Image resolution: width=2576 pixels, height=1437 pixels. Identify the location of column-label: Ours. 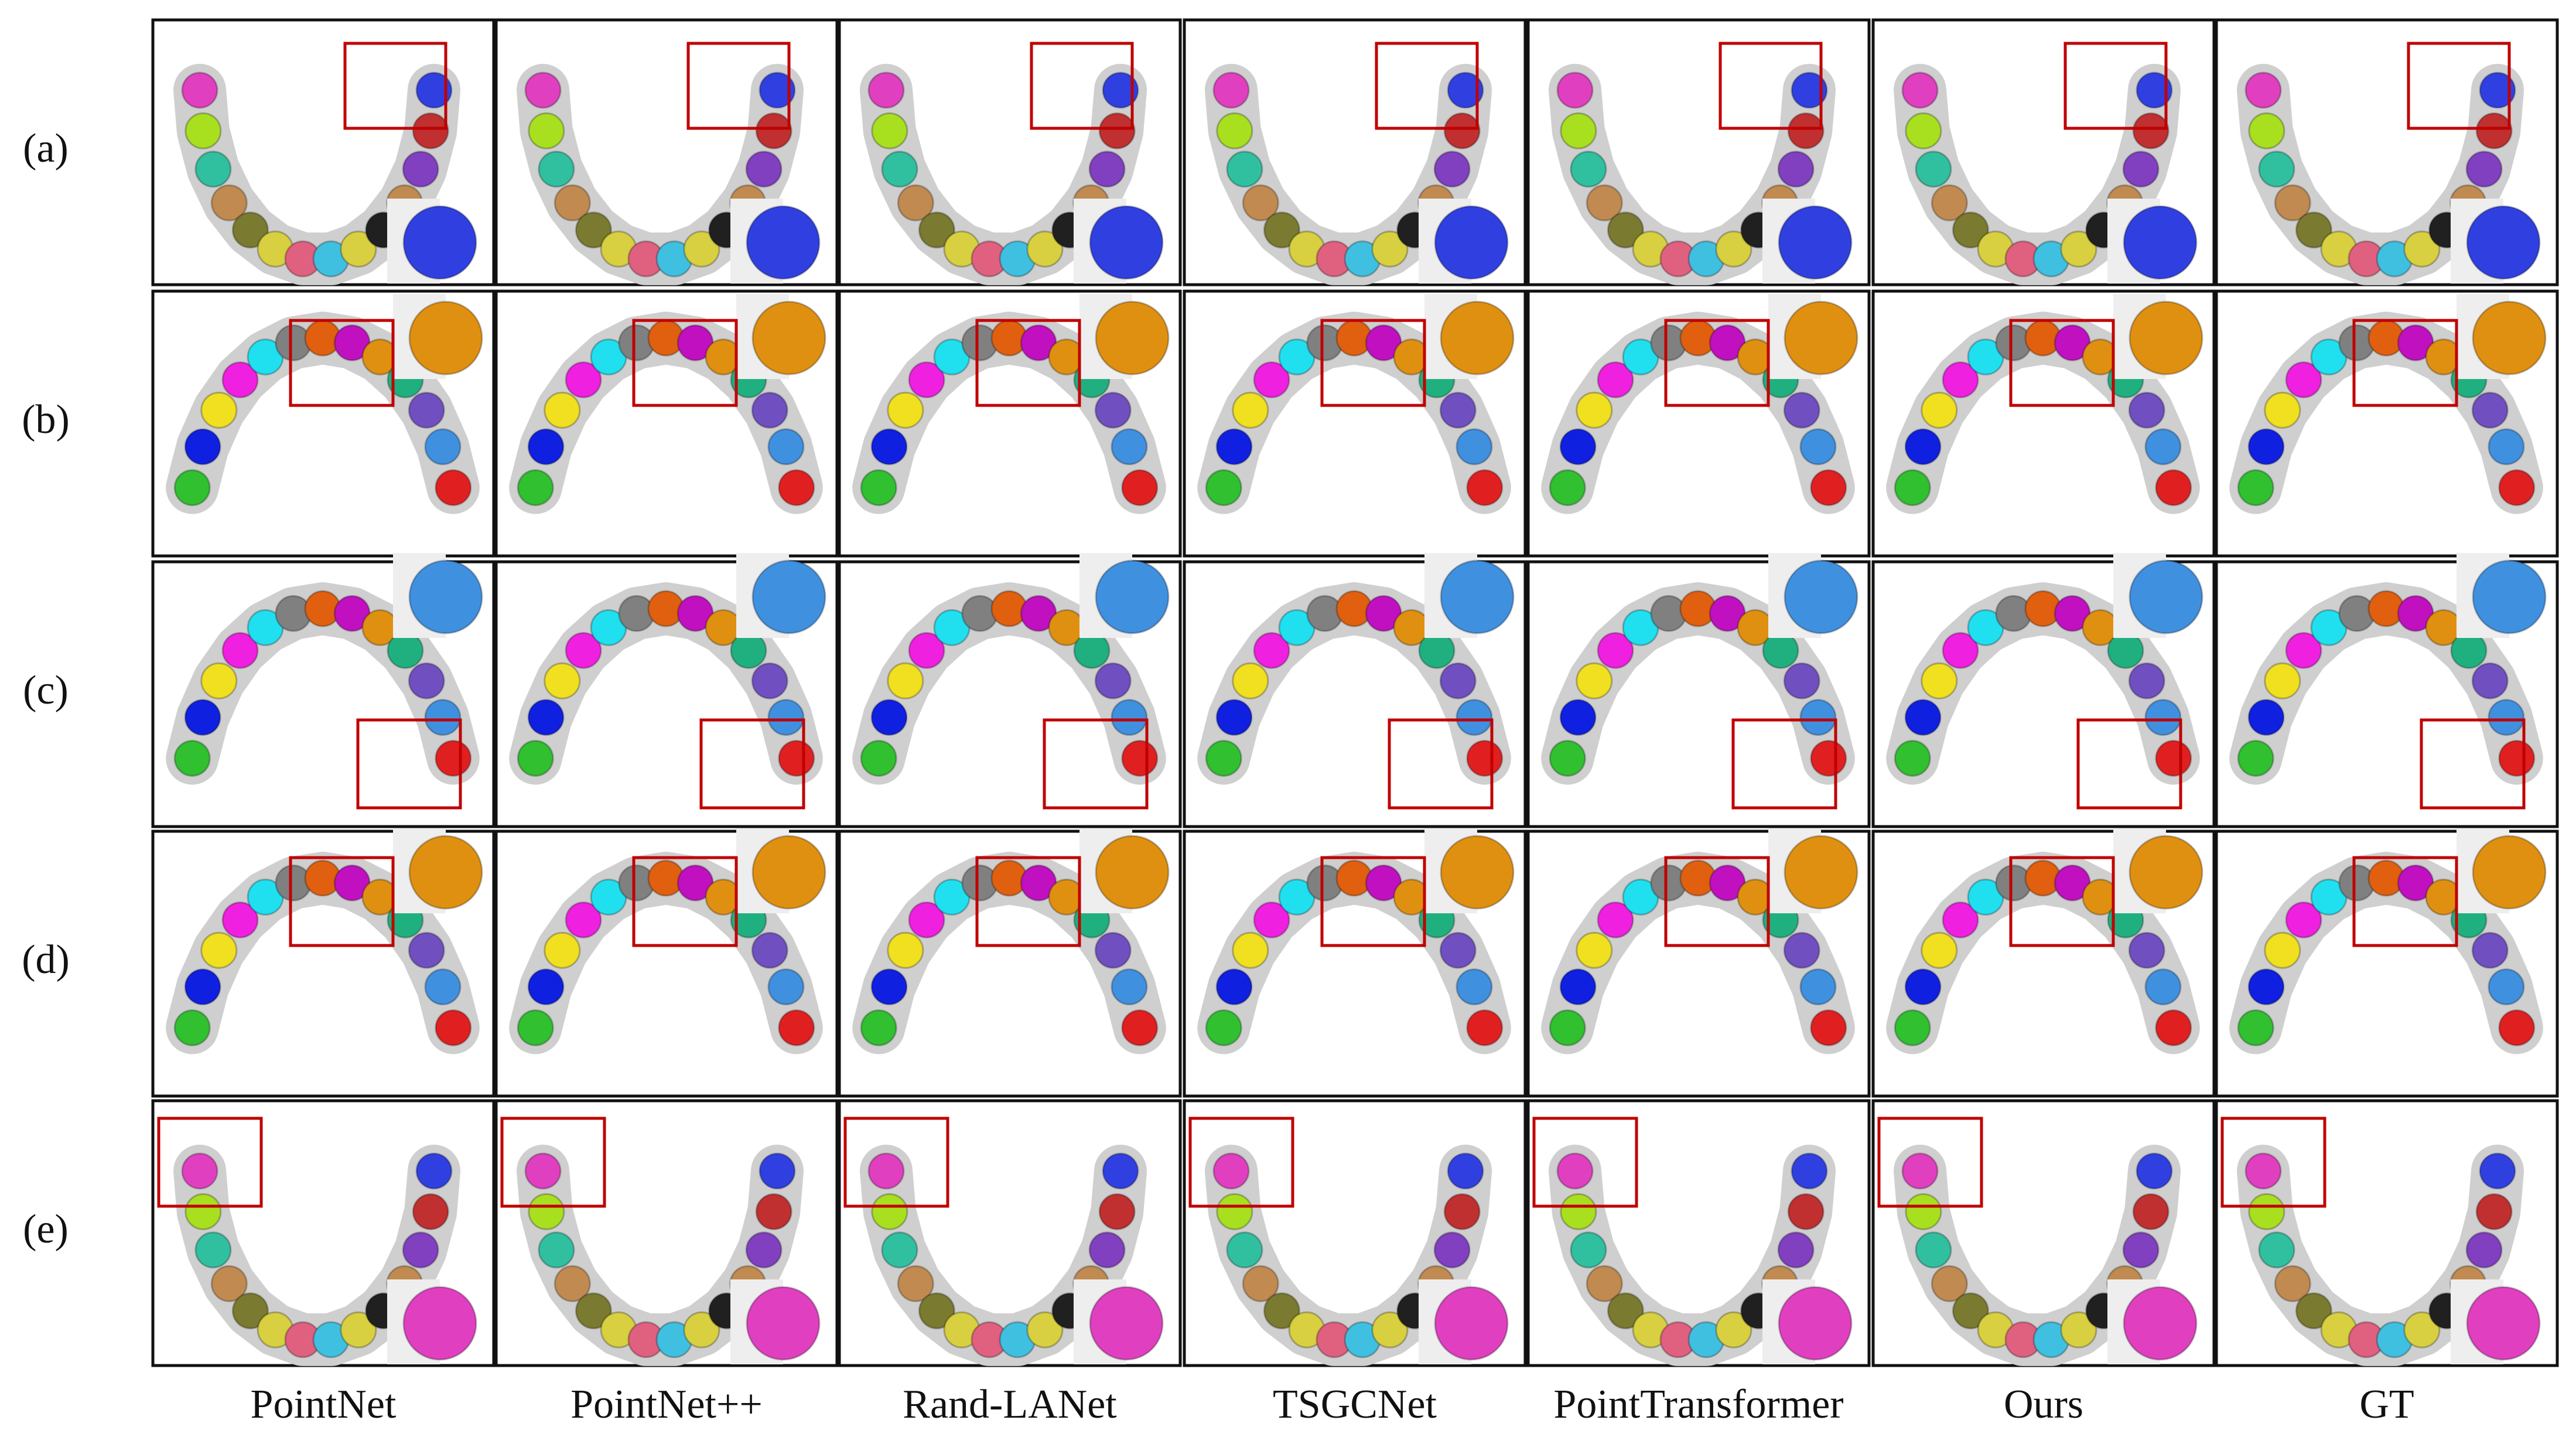
(2044, 1404).